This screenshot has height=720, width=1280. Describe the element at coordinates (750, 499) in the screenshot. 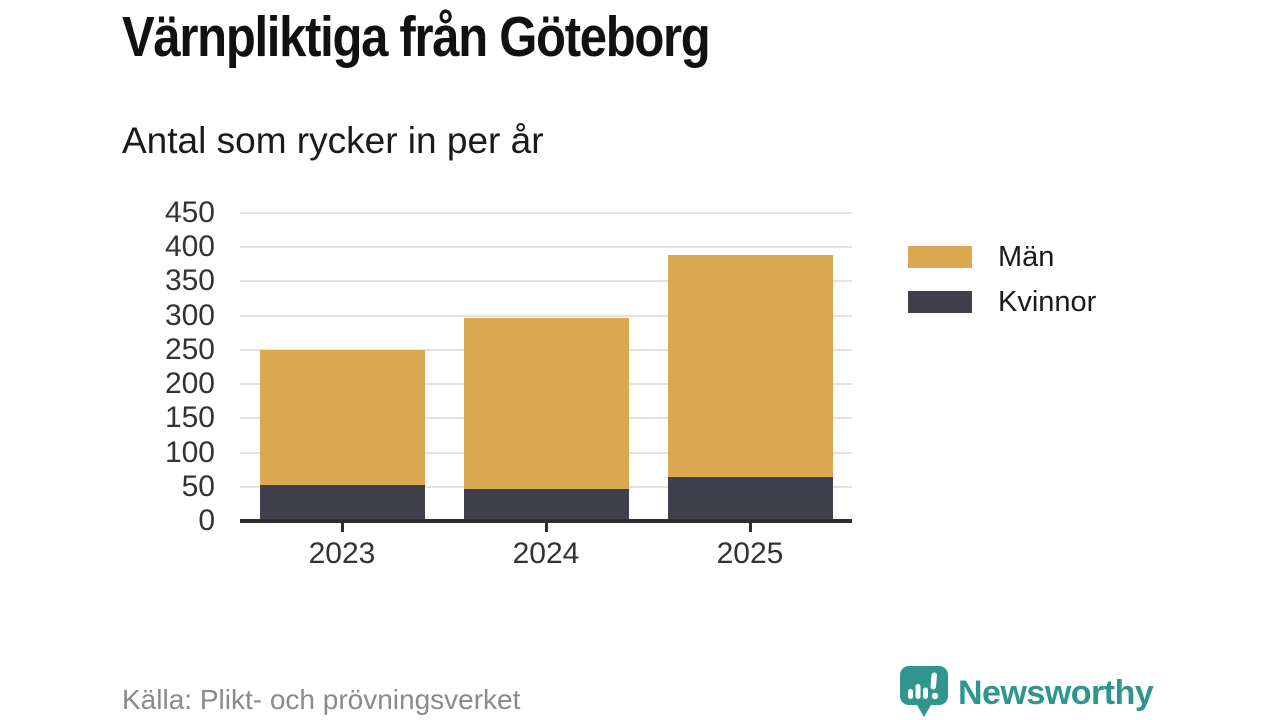

I see `bar-segment-Kvinnor-2025` at that location.